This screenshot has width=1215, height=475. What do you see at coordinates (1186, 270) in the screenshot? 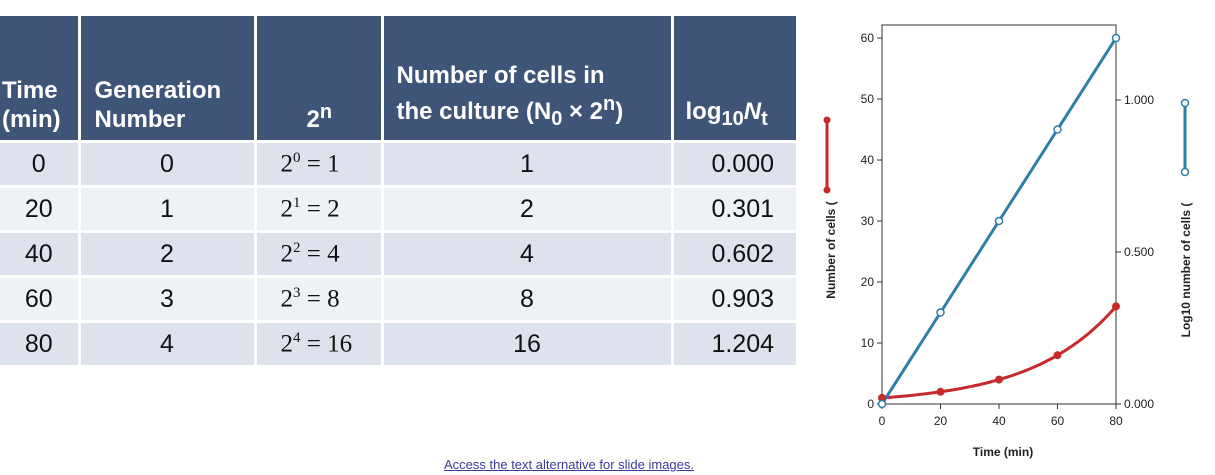
I see `y-right-axis-label: Log10 number of cells (` at bounding box center [1186, 270].